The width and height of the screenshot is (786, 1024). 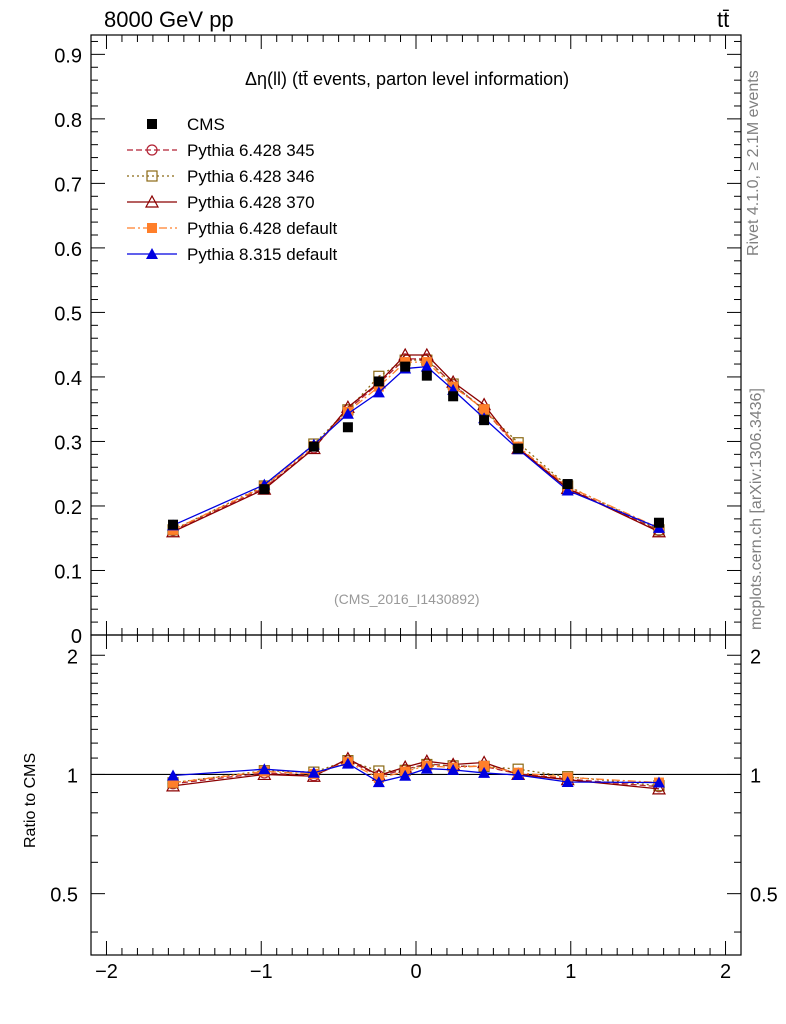 I want to click on y-tick-label: 0.7, so click(x=68, y=185).